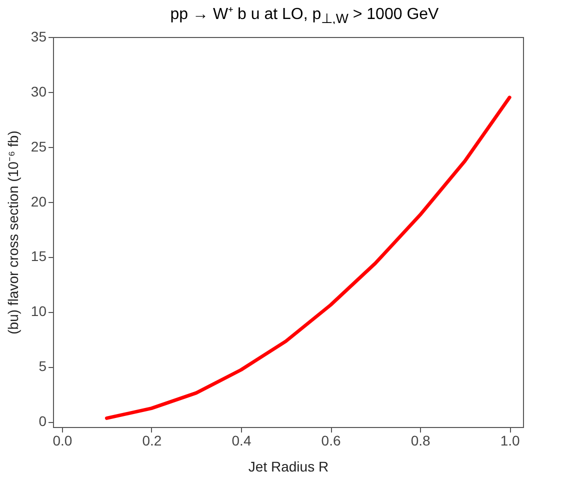 Image resolution: width=569 pixels, height=492 pixels. Describe the element at coordinates (242, 440) in the screenshot. I see `x-tick-label: 0.4` at that location.